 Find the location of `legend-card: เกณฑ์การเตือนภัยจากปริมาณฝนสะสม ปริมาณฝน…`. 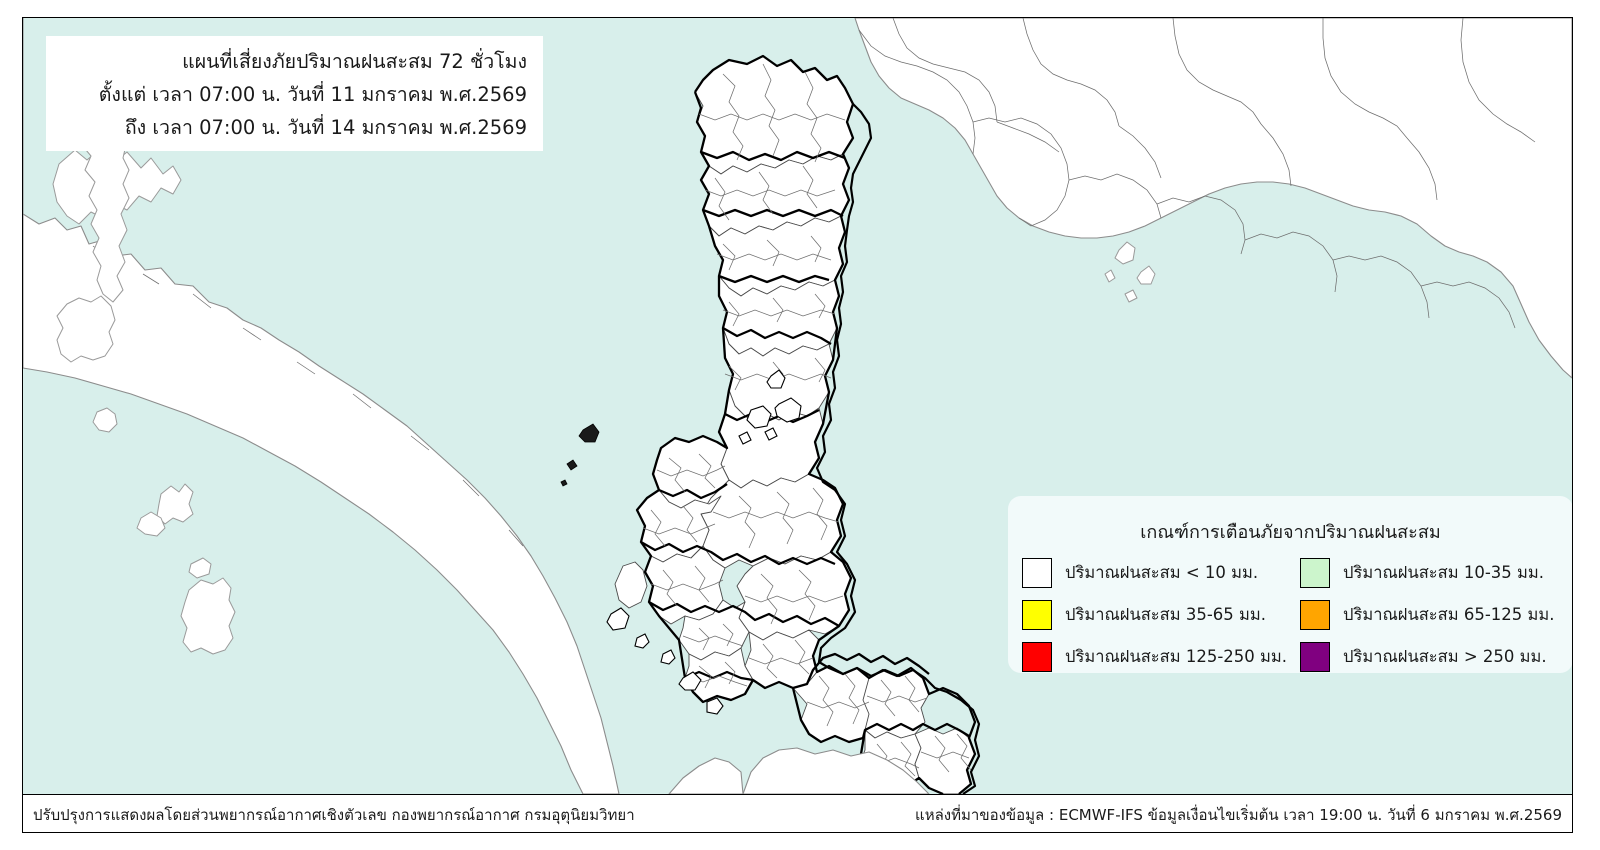

legend-card: เกณฑ์การเตือนภัยจากปริมาณฝนสะสม ปริมาณฝน… is located at coordinates (1290, 584).